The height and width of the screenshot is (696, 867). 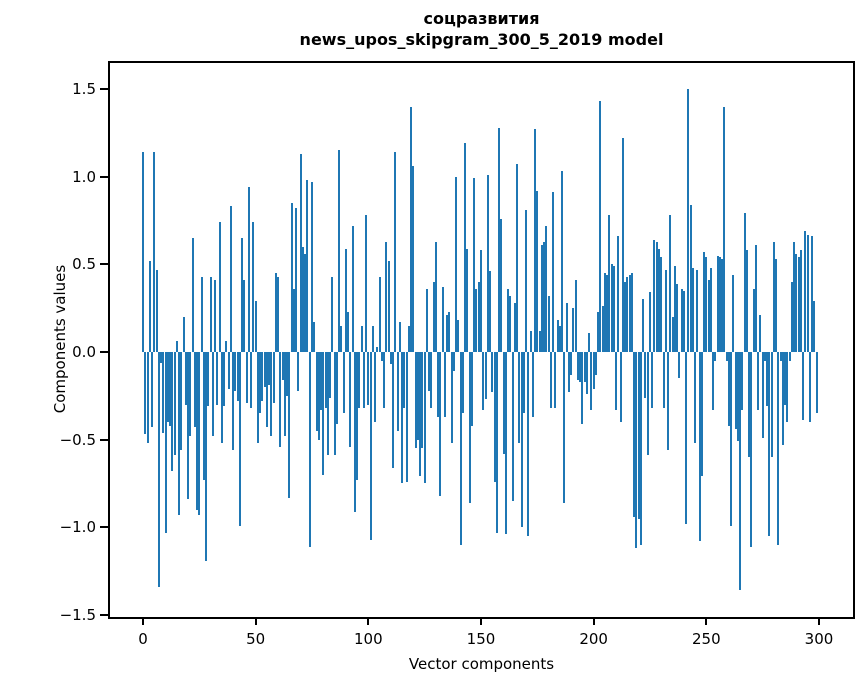 What do you see at coordinates (368, 639) in the screenshot?
I see `x-tick-label: 100` at bounding box center [368, 639].